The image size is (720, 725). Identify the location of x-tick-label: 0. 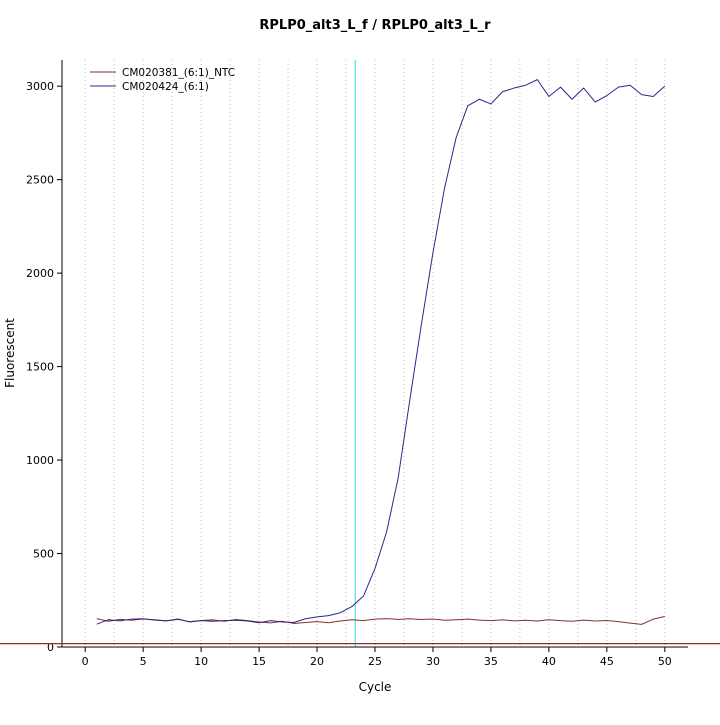
(85, 661).